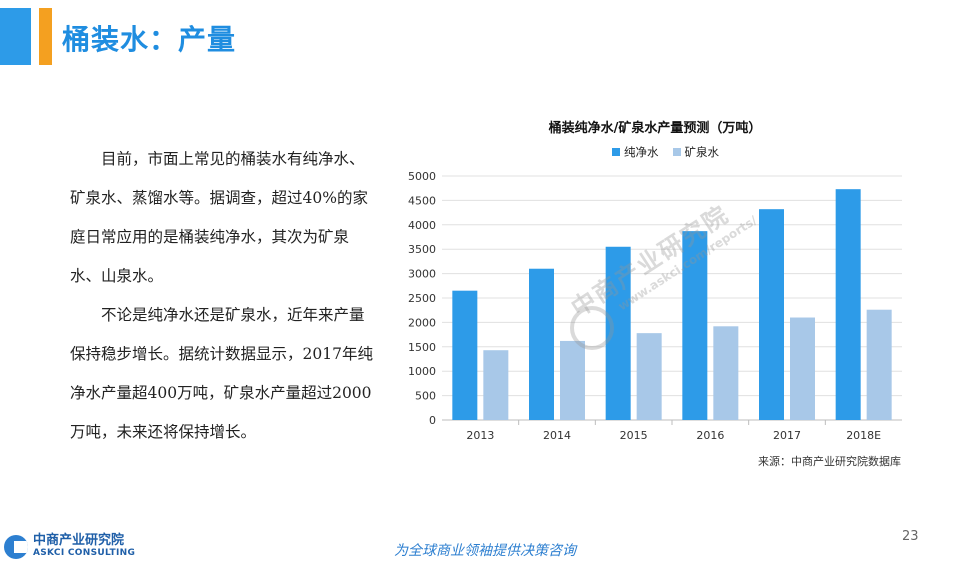 The width and height of the screenshot is (976, 563). Describe the element at coordinates (634, 435) in the screenshot. I see `x-tick-label: 2015` at that location.